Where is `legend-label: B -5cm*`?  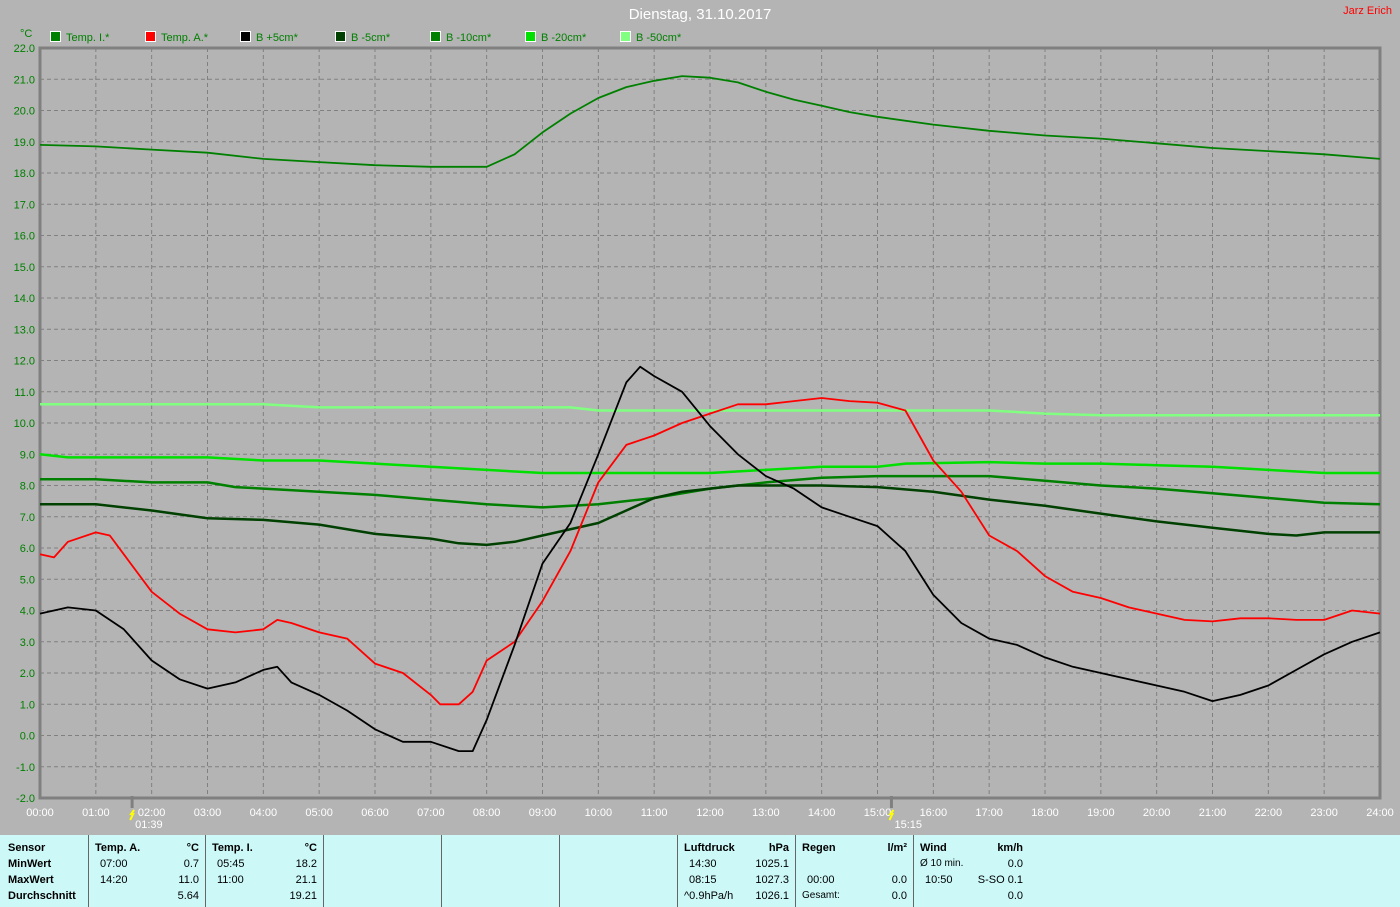
legend-label: B -5cm* is located at coordinates (371, 38).